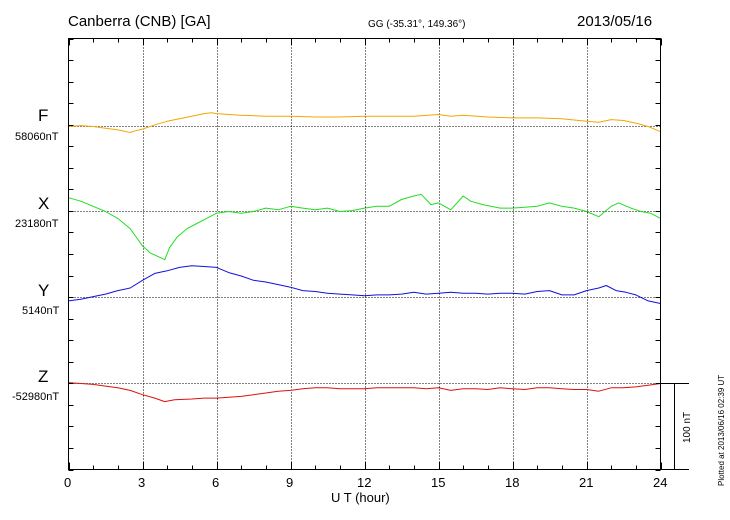  What do you see at coordinates (36, 397) in the screenshot?
I see `baseline-label-z: -52980nT` at bounding box center [36, 397].